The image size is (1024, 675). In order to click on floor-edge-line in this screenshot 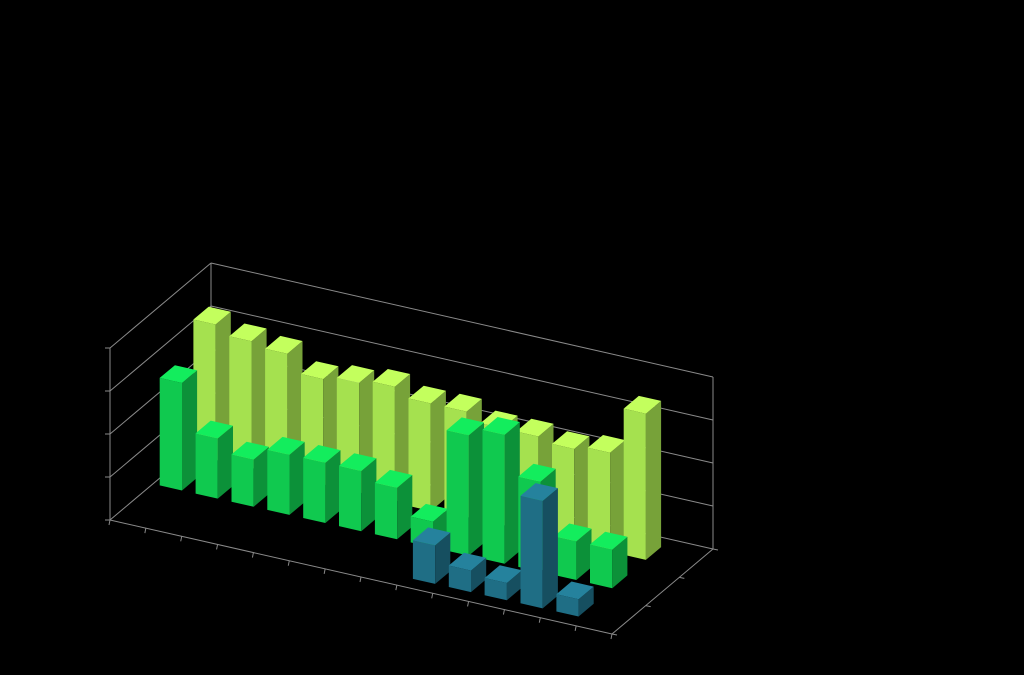, I will do `click(662, 591)`.